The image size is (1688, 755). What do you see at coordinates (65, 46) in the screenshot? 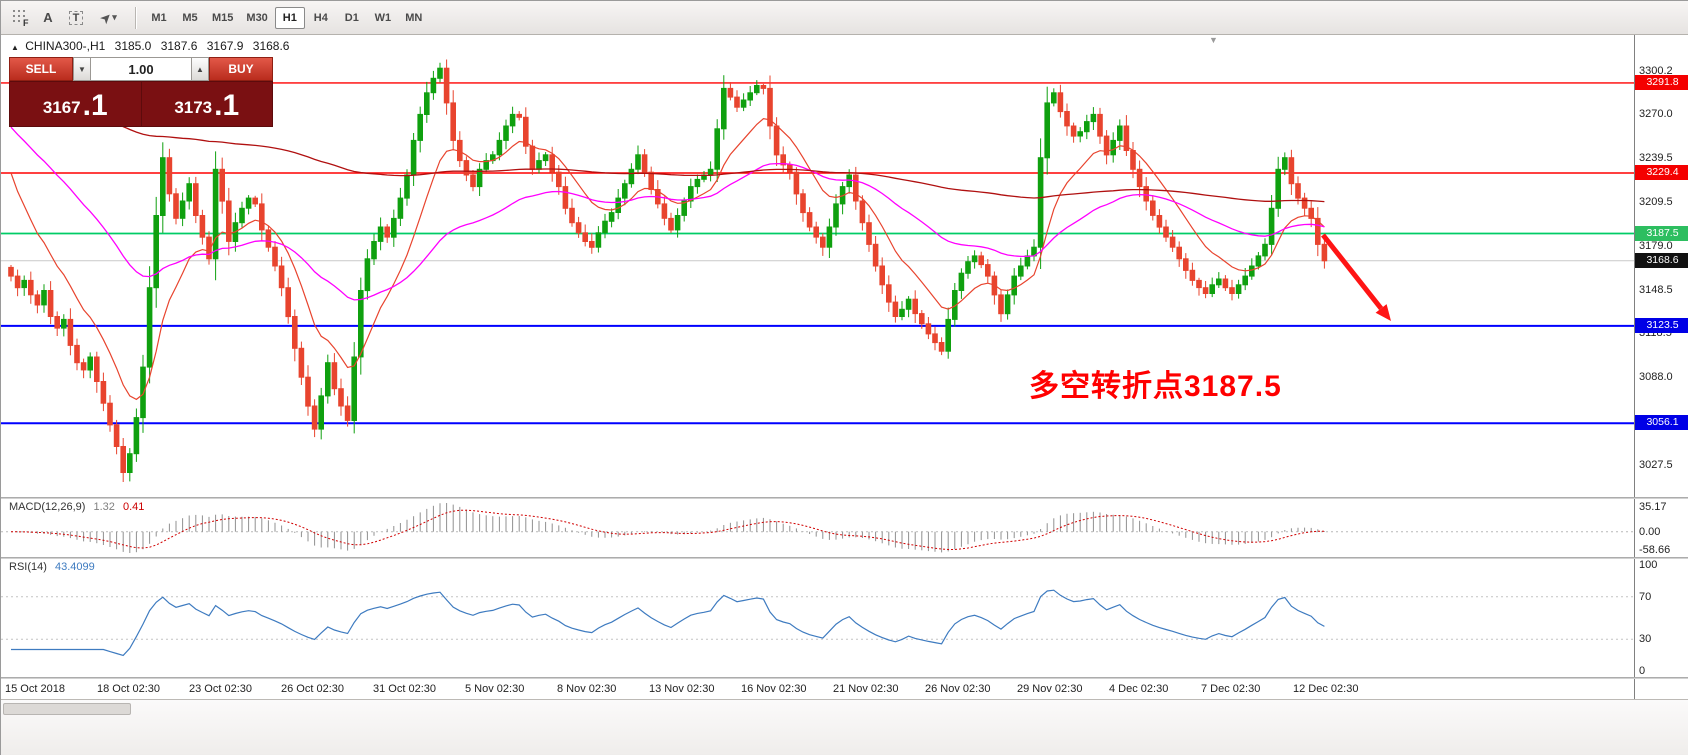
I see `symbol-period: CHINA300-,H1` at bounding box center [65, 46].